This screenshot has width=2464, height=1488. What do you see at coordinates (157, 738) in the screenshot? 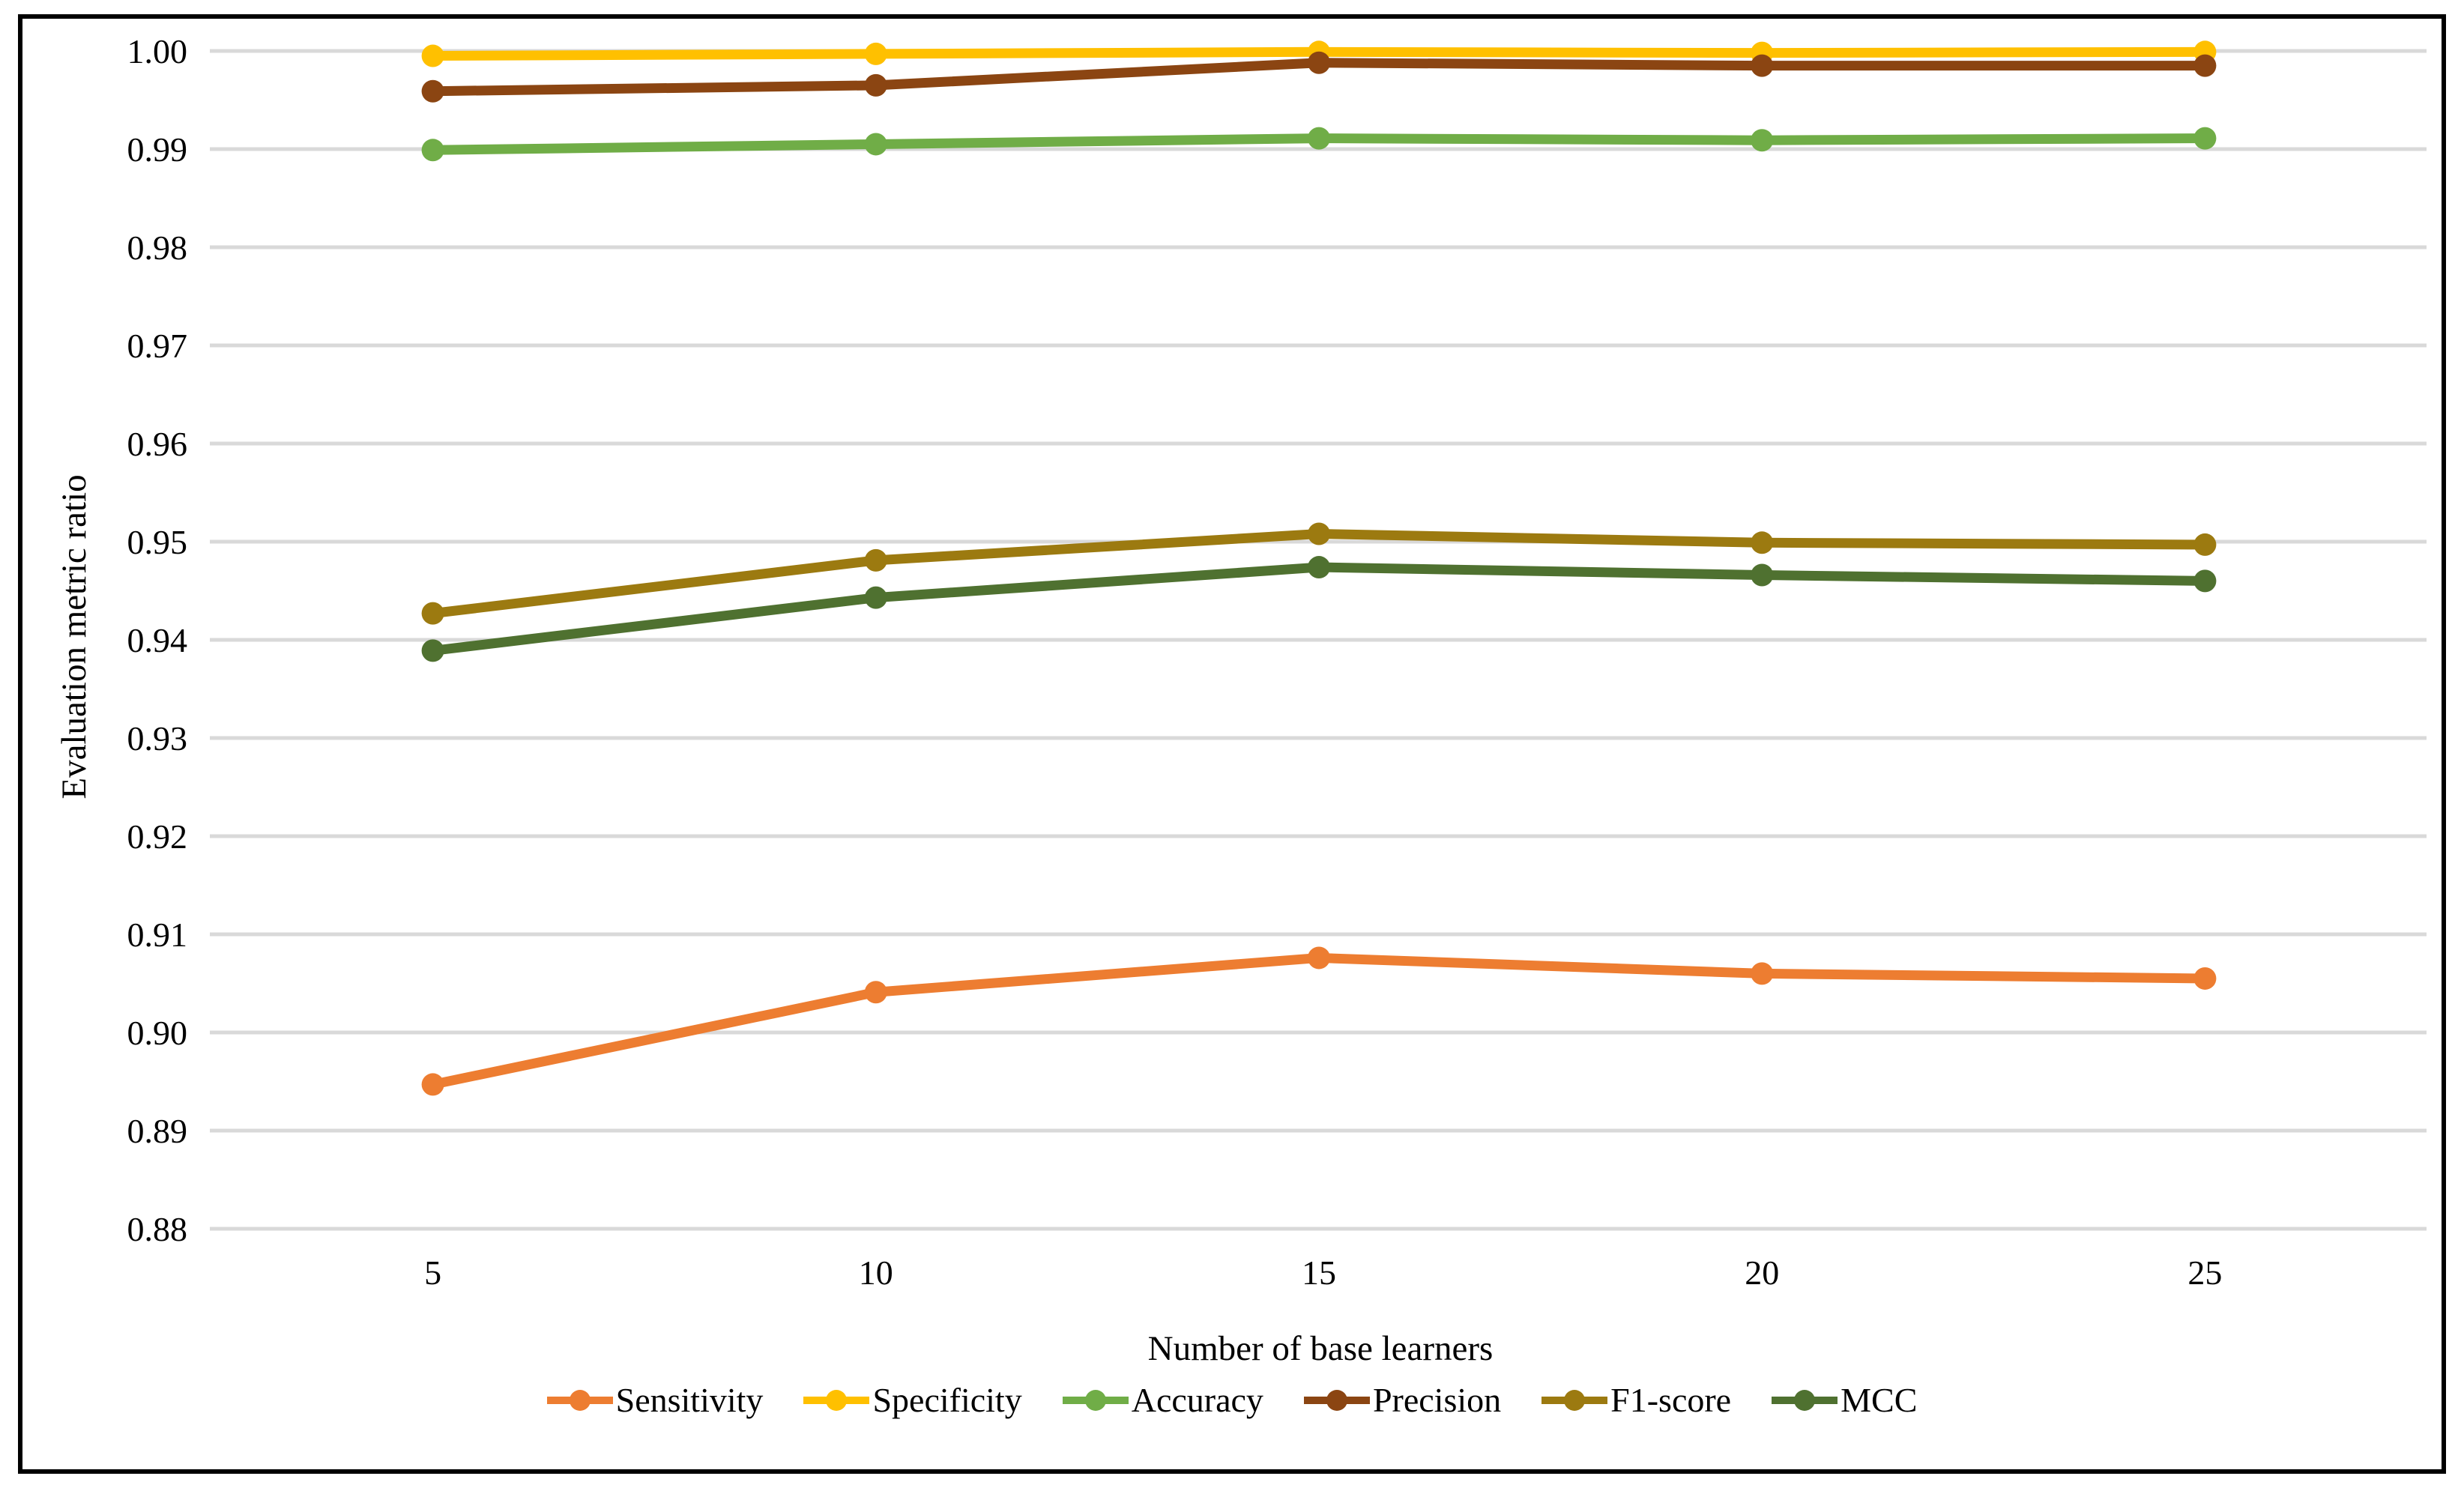
I see `y-tick-label: 0.93` at bounding box center [157, 738].